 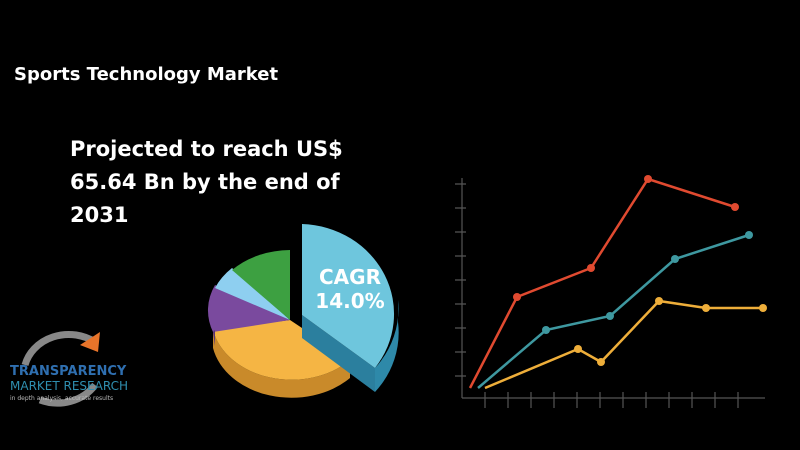 I want to click on pie-illustration: CAGR 14.0%, so click(x=303, y=311).